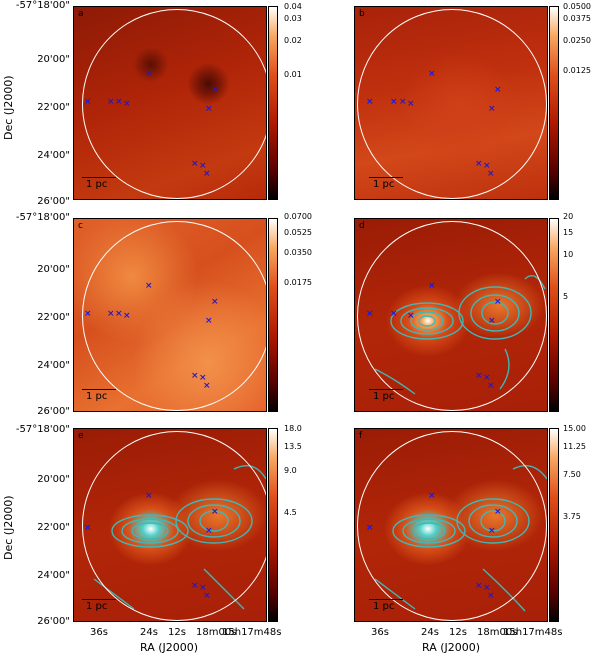  I want to click on dec-tick: 26'00", so click(53, 621).